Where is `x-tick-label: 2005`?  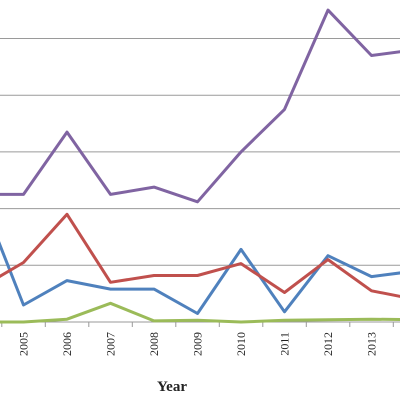 x-tick-label: 2005 is located at coordinates (24, 344).